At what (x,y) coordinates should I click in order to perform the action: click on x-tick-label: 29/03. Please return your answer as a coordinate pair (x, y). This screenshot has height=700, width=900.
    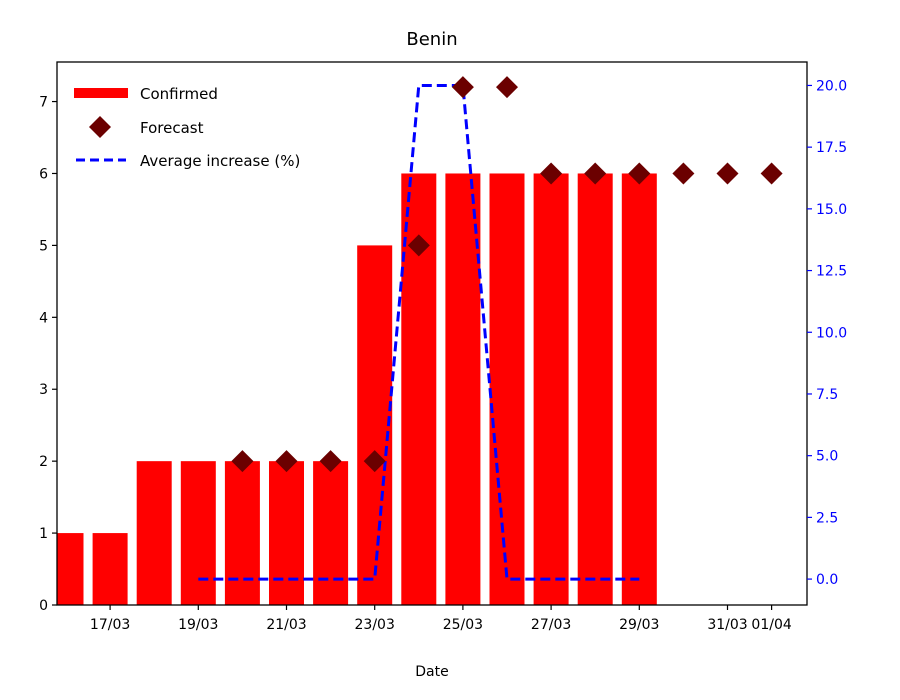
    Looking at the image, I should click on (639, 625).